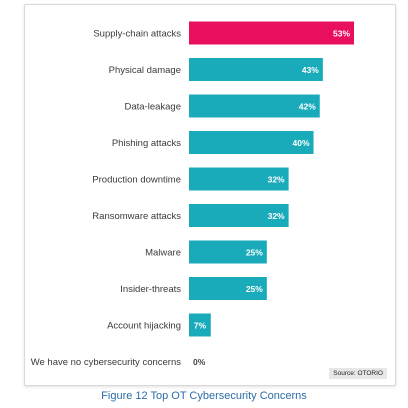  What do you see at coordinates (144, 326) in the screenshot?
I see `category-label: Account hijacking` at bounding box center [144, 326].